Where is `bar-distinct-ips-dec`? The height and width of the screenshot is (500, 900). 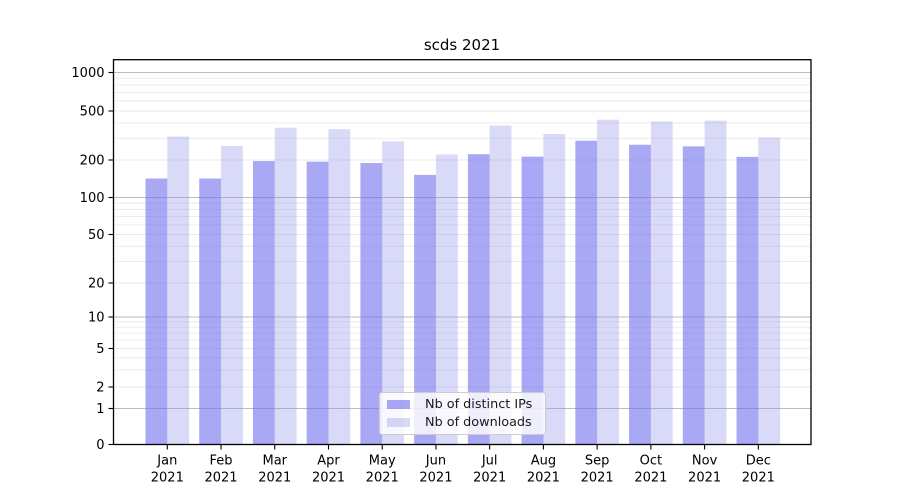 bar-distinct-ips-dec is located at coordinates (747, 300).